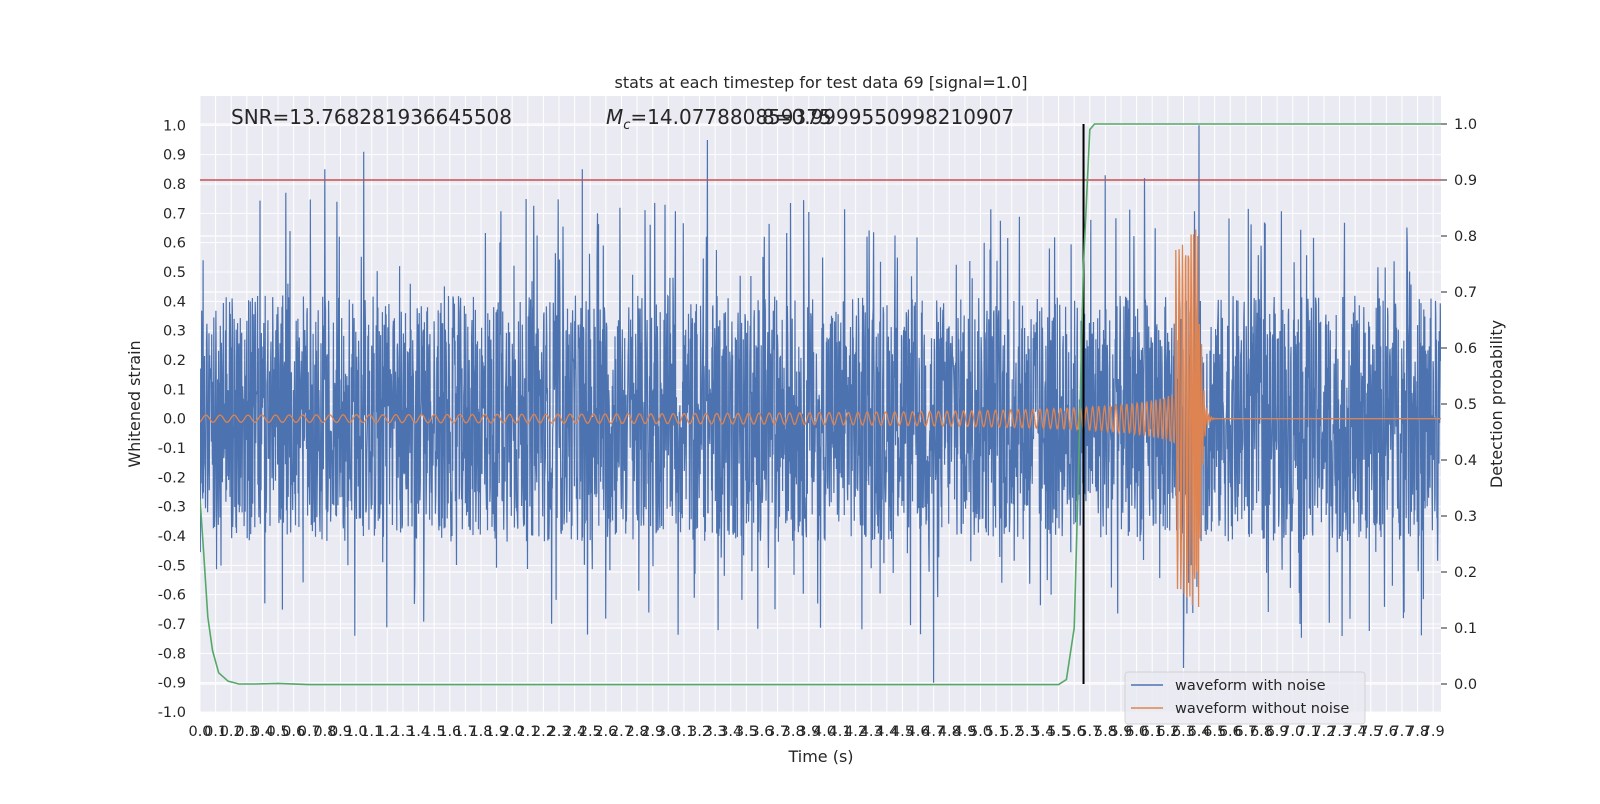 The width and height of the screenshot is (1600, 804). I want to click on x-tick-label: 1.7, so click(465, 732).